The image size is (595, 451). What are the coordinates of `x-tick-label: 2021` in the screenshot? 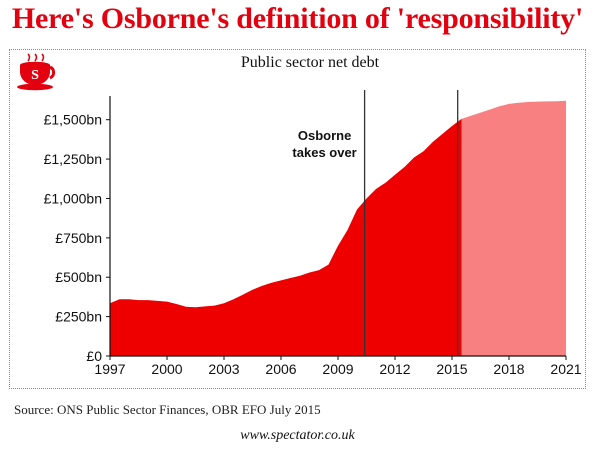 It's located at (565, 369).